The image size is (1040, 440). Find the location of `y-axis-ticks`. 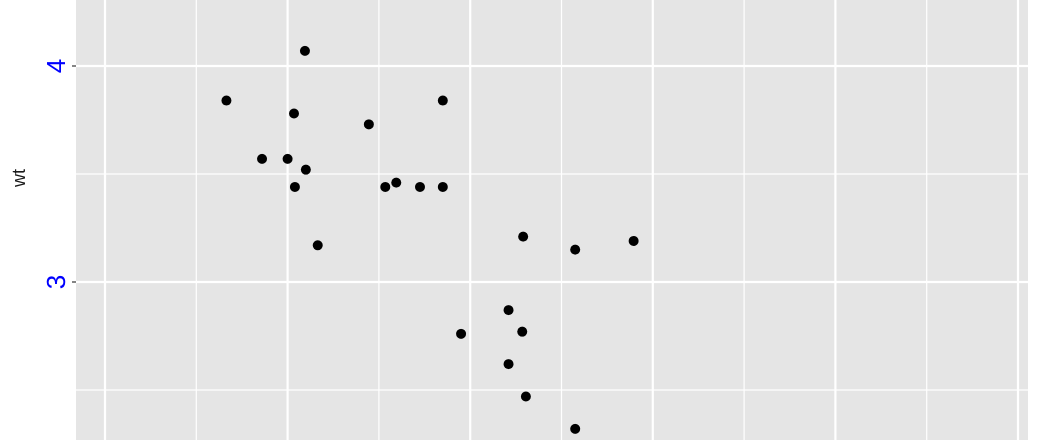

y-axis-ticks is located at coordinates (74, 174).